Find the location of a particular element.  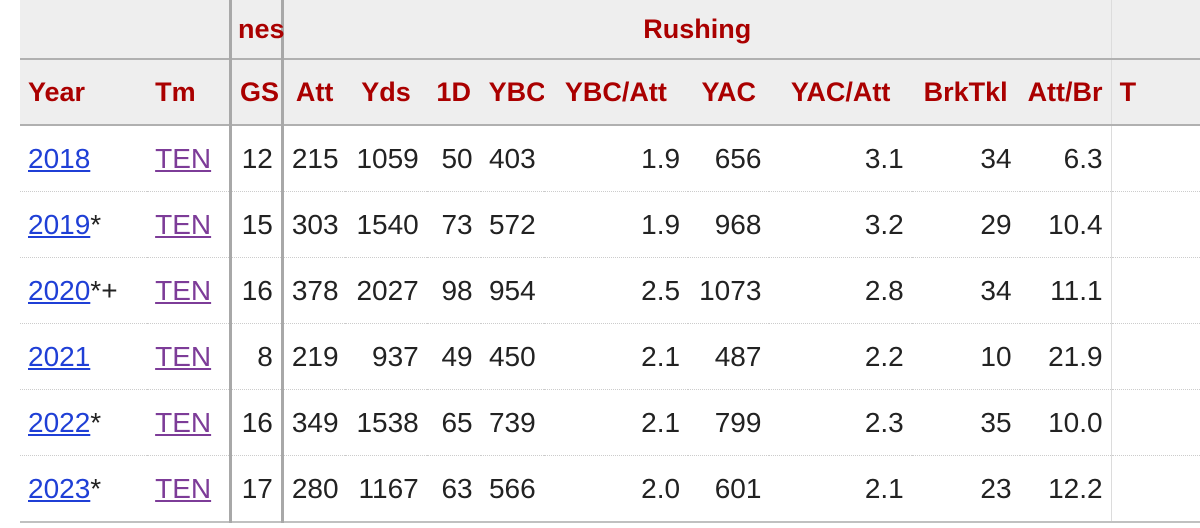

col-header-att: Att is located at coordinates (314, 92).